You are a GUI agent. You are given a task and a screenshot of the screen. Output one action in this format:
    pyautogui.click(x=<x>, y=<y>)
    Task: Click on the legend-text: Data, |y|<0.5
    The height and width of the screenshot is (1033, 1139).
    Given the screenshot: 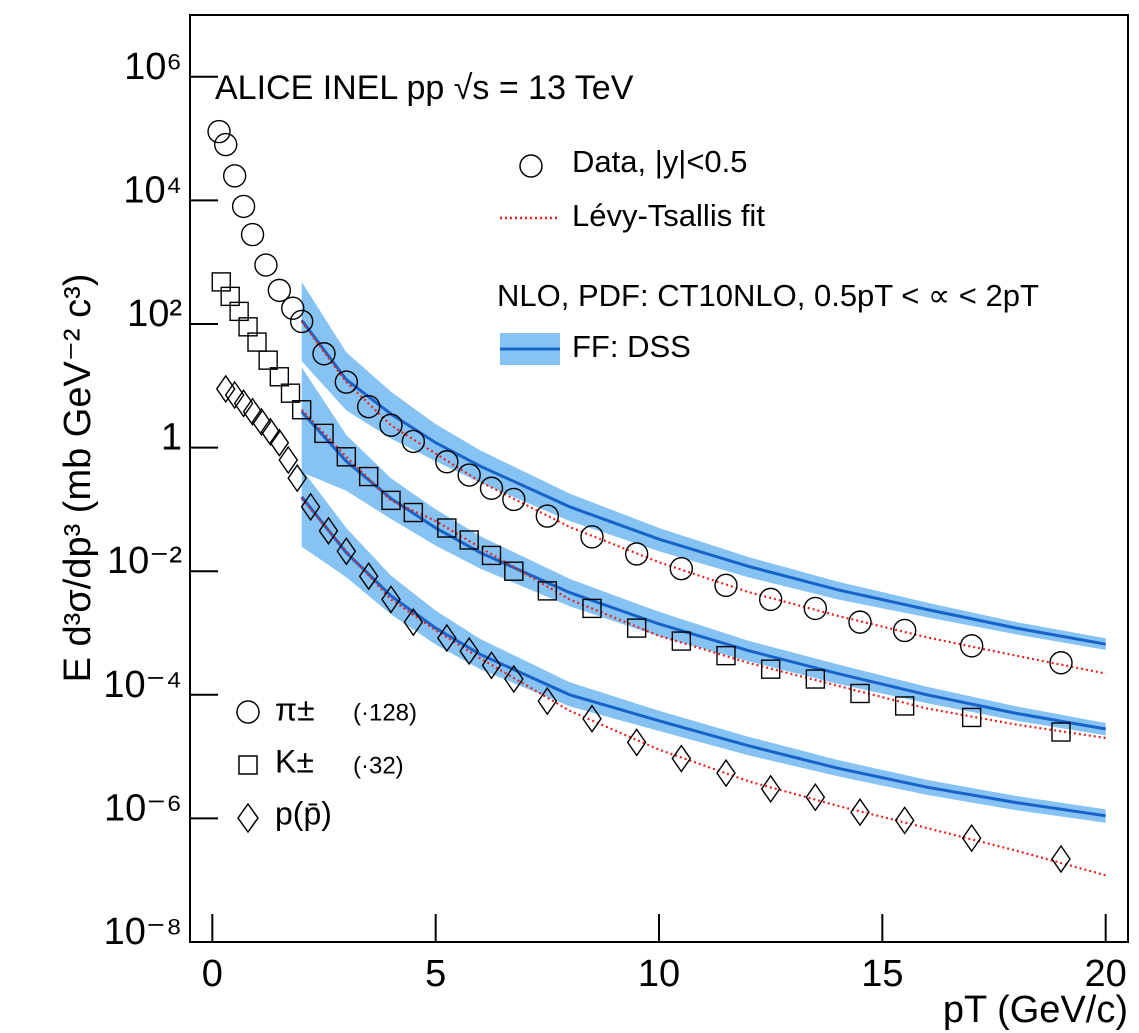 What is the action you would take?
    pyautogui.click(x=660, y=161)
    